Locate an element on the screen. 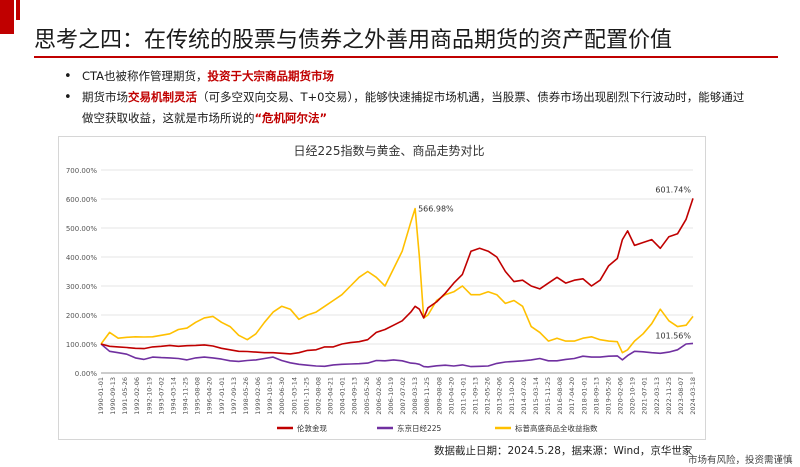  annotation-gold-end: 601.74% is located at coordinates (673, 189).